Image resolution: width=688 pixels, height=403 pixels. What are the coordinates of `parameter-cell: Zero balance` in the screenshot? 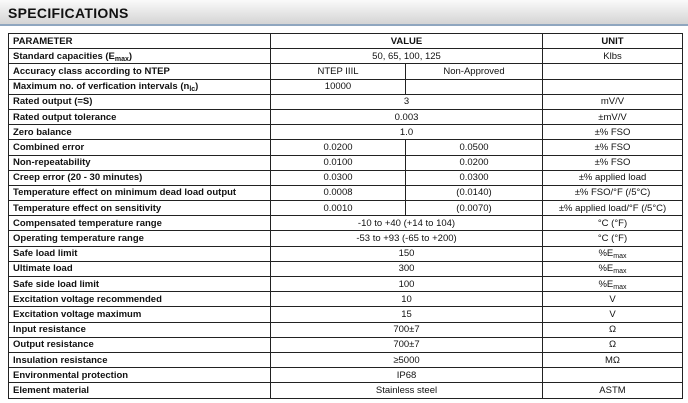 It's located at (139, 132).